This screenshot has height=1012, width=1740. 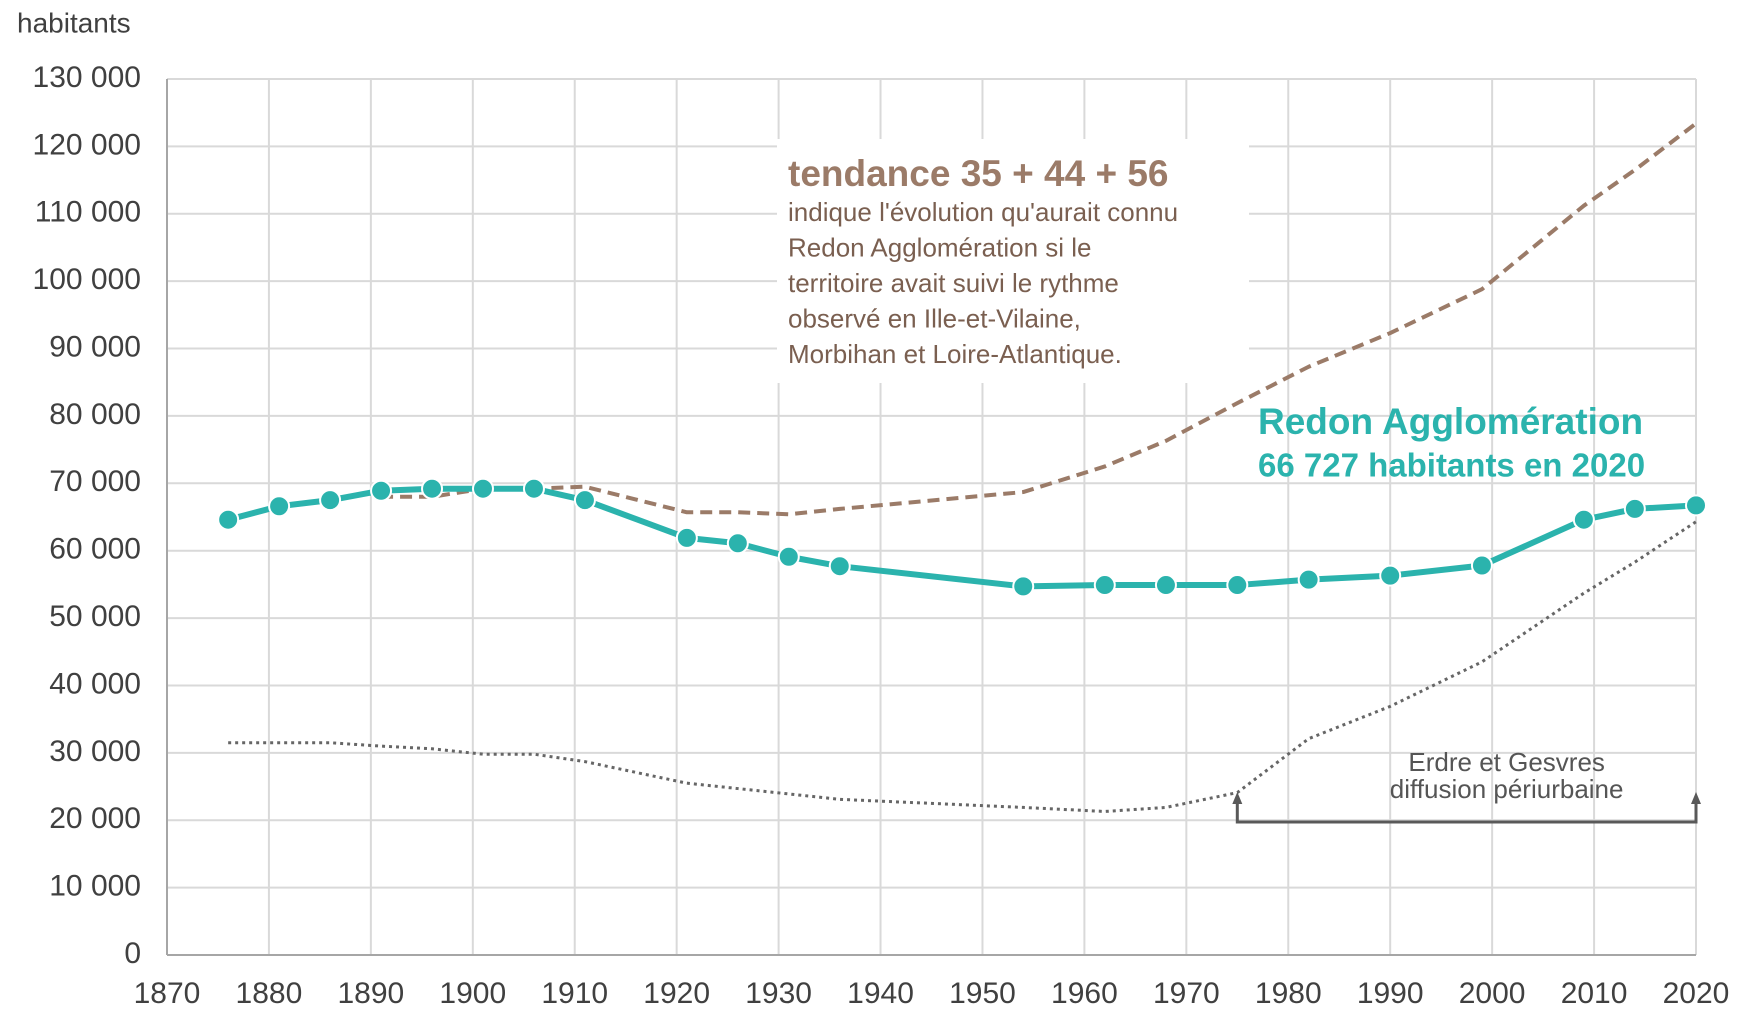 What do you see at coordinates (1084, 993) in the screenshot?
I see `x-tick-label: 1960` at bounding box center [1084, 993].